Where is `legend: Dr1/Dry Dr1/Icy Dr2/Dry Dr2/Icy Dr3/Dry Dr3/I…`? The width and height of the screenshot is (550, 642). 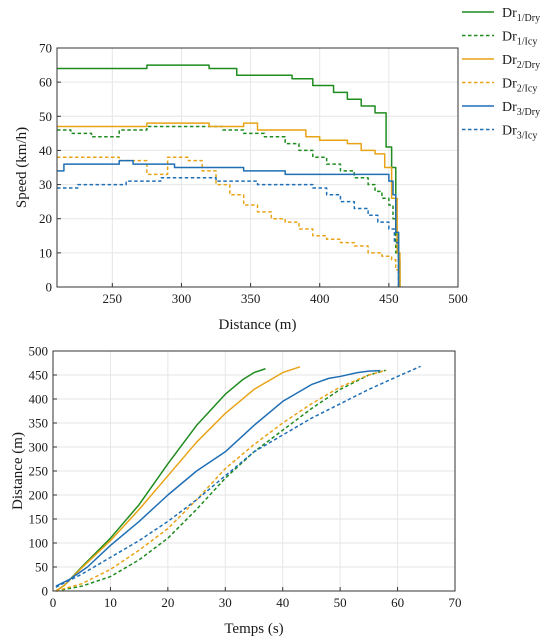
legend: Dr1/Dry Dr1/Icy Dr2/Dry Dr2/Icy Dr3/Dry Dr3/I… is located at coordinates (501, 74).